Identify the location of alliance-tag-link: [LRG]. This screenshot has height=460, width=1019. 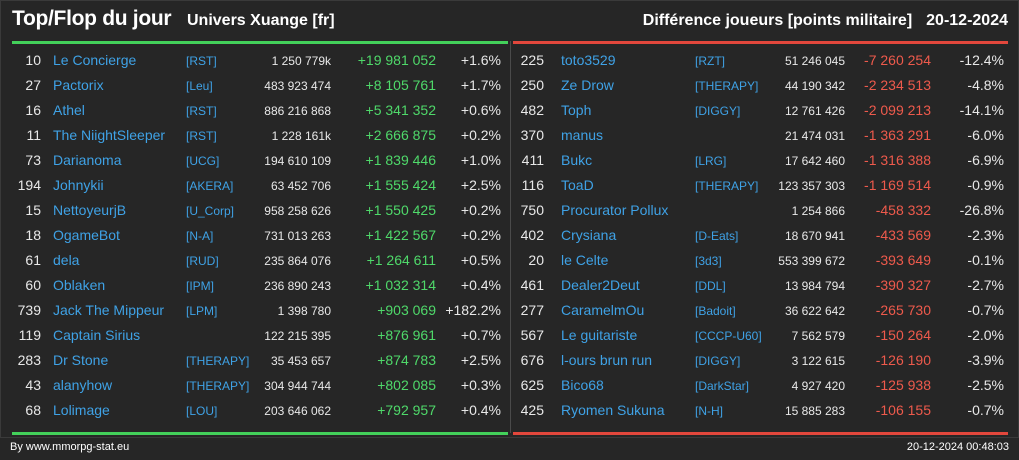
(711, 161).